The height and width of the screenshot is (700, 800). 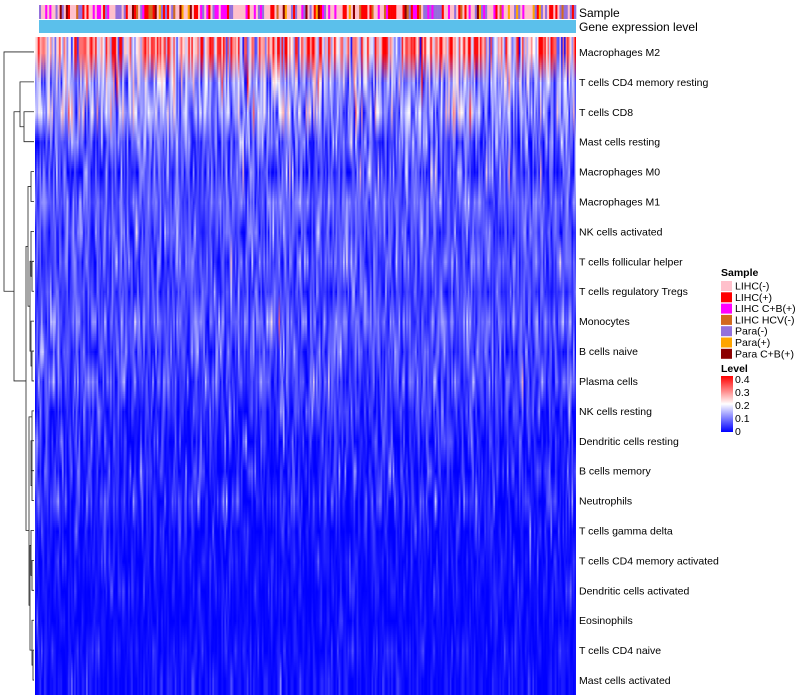 What do you see at coordinates (643, 83) in the screenshot?
I see `row-label: T cells CD4 memory resting` at bounding box center [643, 83].